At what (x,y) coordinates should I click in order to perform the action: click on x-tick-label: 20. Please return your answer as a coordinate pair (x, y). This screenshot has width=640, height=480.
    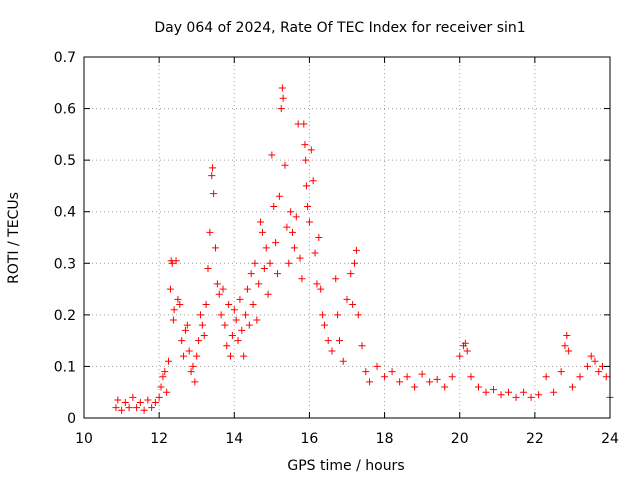
    Looking at the image, I should click on (460, 439).